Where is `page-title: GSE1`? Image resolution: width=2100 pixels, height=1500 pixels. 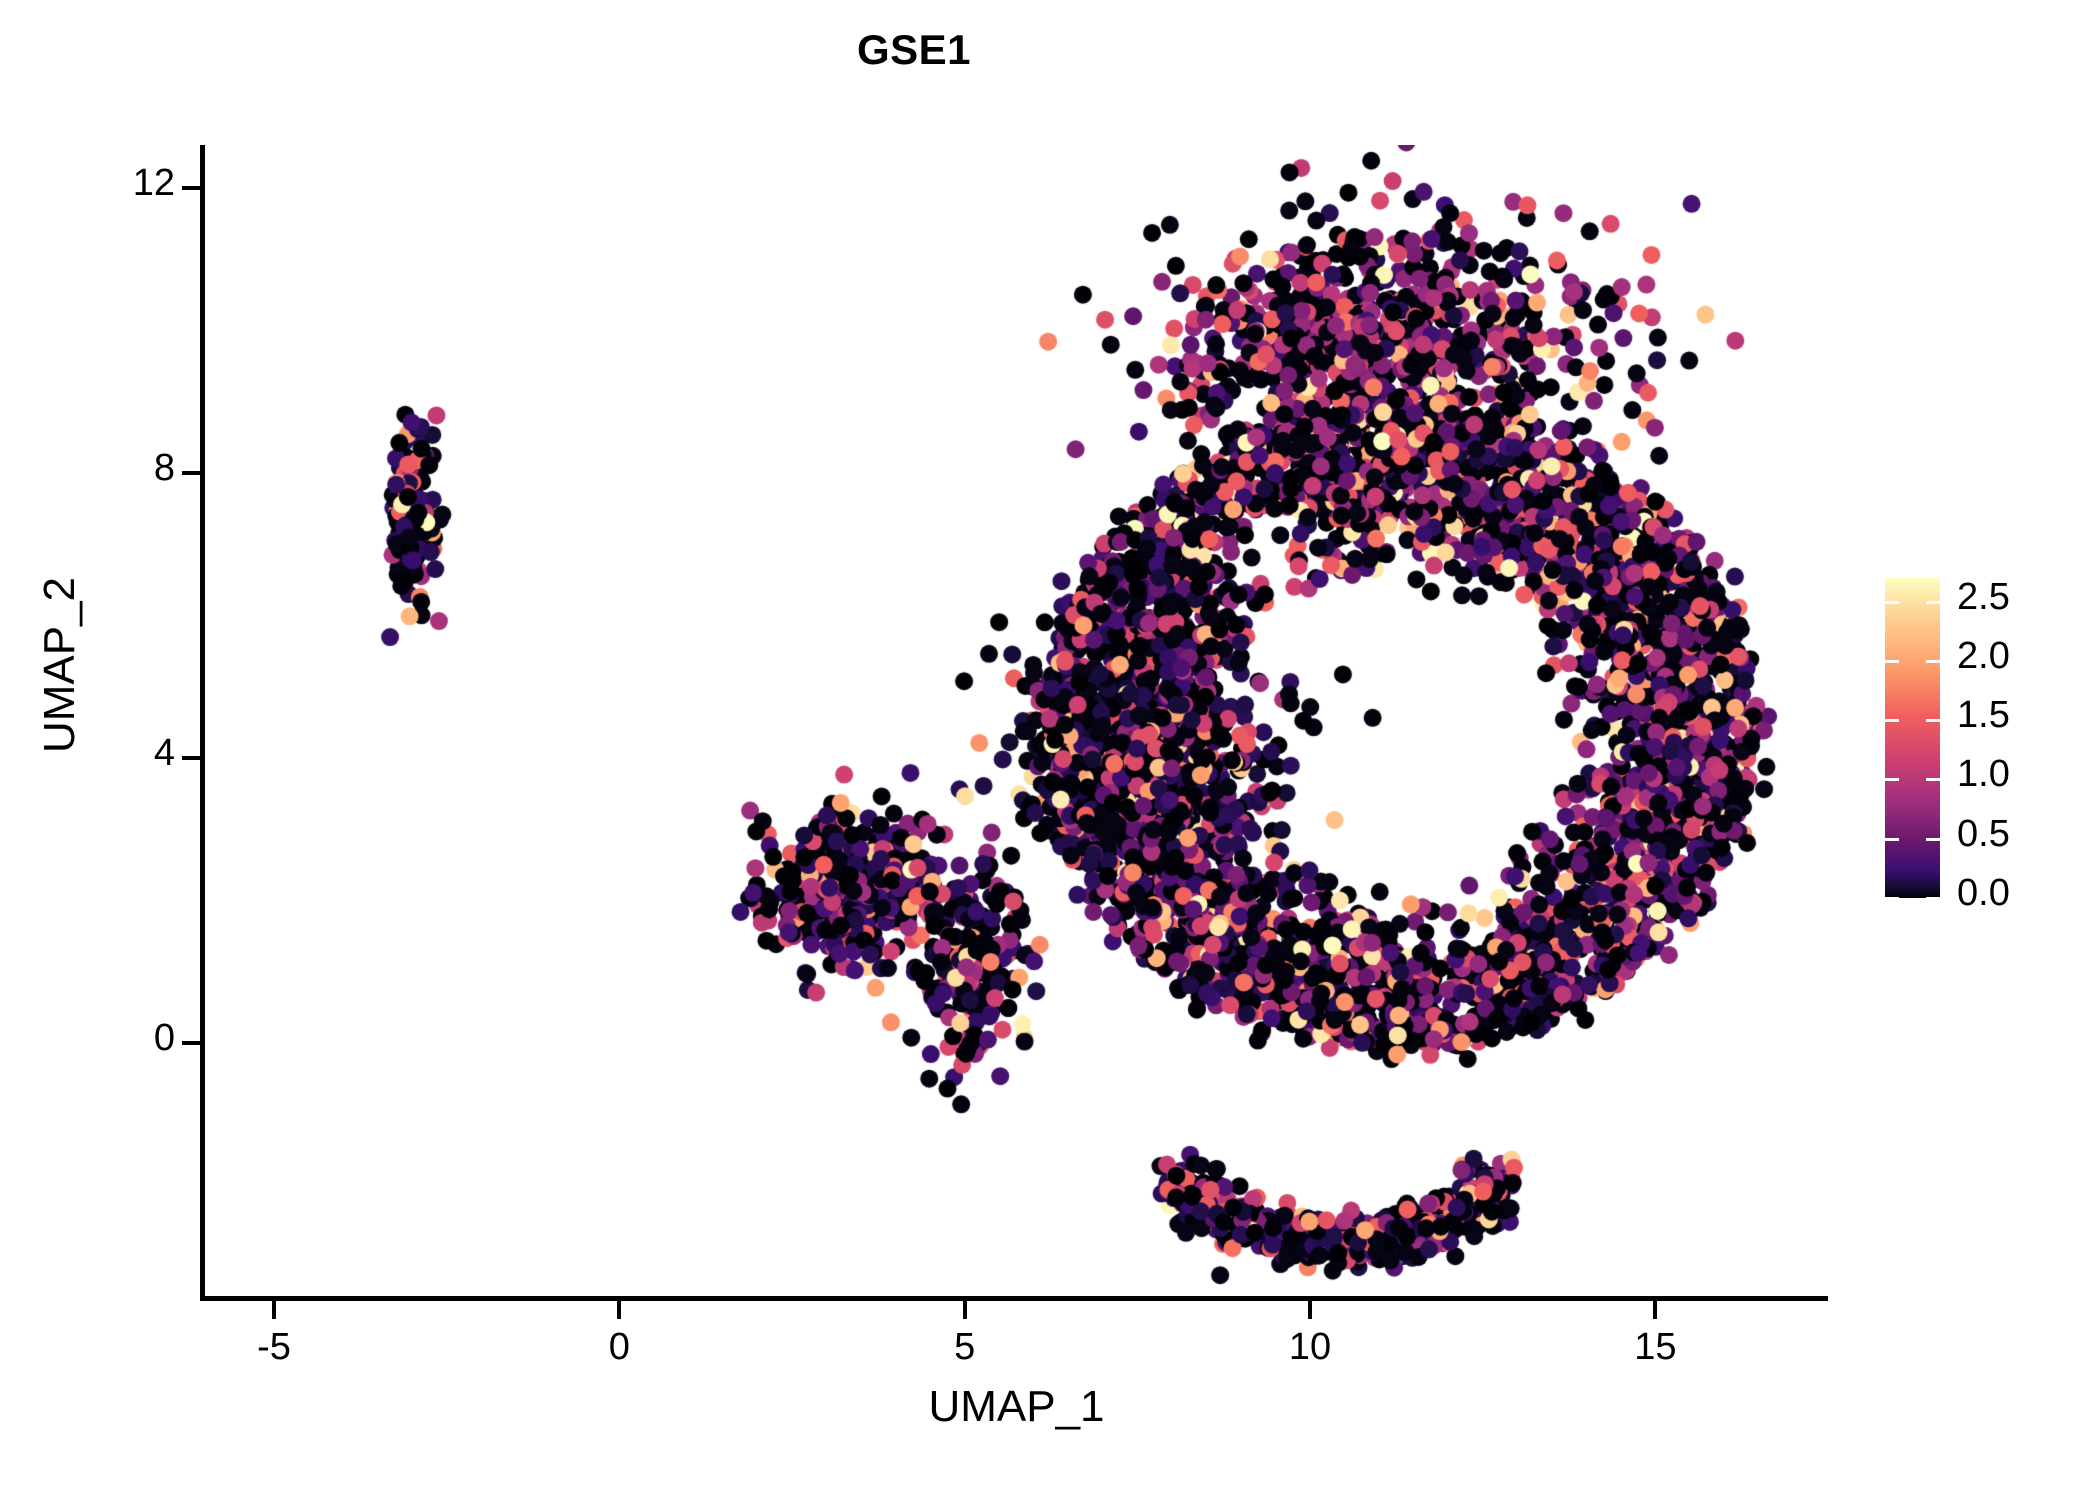 page-title: GSE1 is located at coordinates (914, 49).